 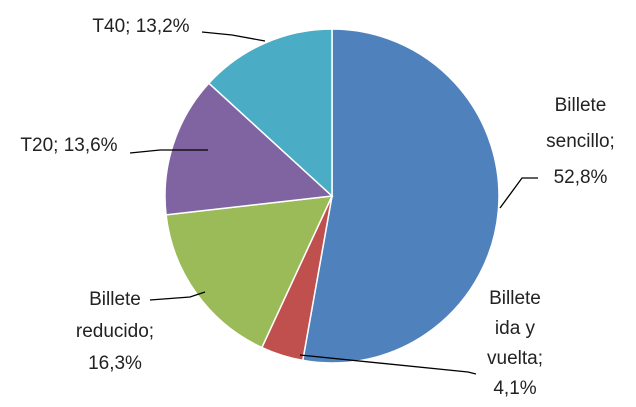 What do you see at coordinates (69, 145) in the screenshot?
I see `data-label: T20; 13,6%` at bounding box center [69, 145].